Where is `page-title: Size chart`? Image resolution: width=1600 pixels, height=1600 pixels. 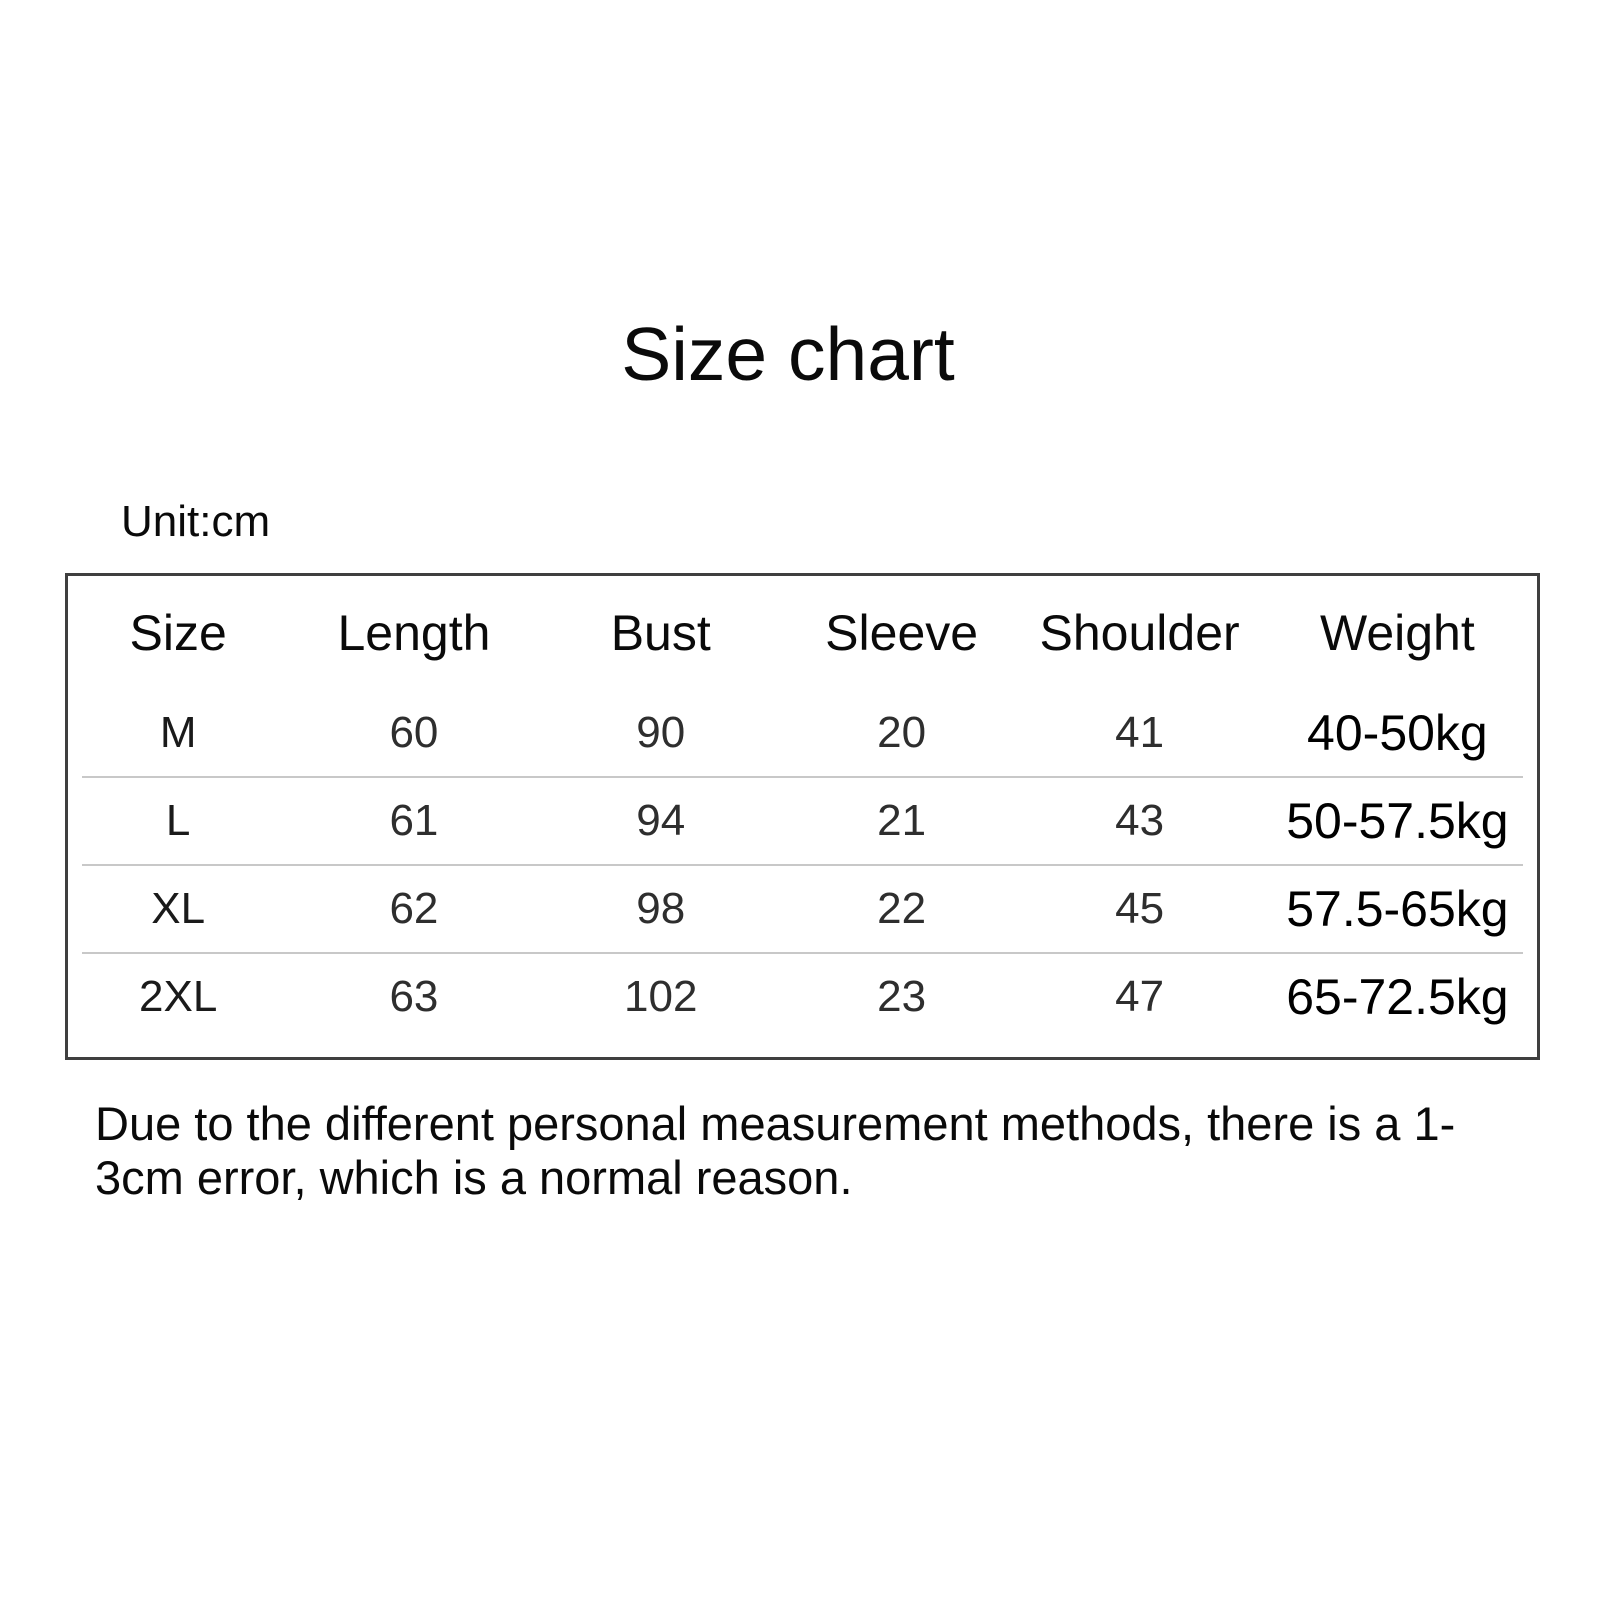 page-title: Size chart is located at coordinates (788, 354).